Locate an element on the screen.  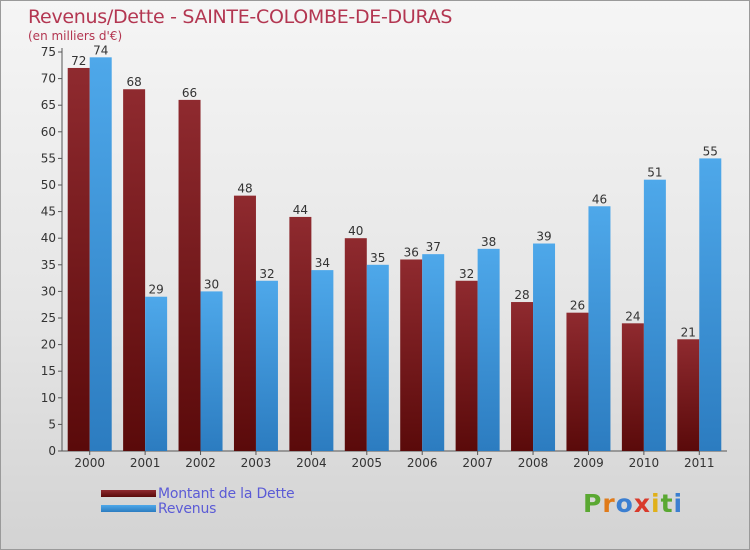
value-label-revenus-2009: 46 is located at coordinates (599, 199).